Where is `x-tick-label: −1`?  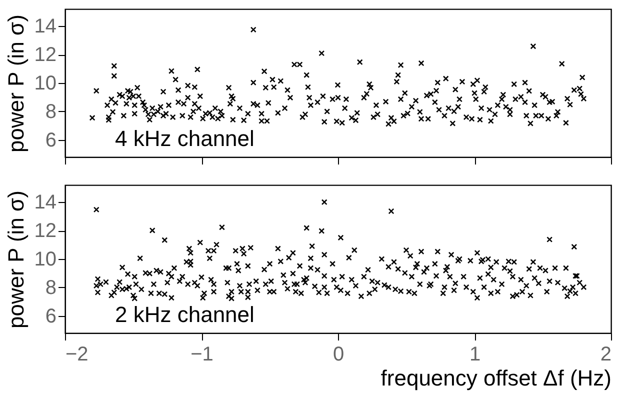
x-tick-label: −1 is located at coordinates (202, 355).